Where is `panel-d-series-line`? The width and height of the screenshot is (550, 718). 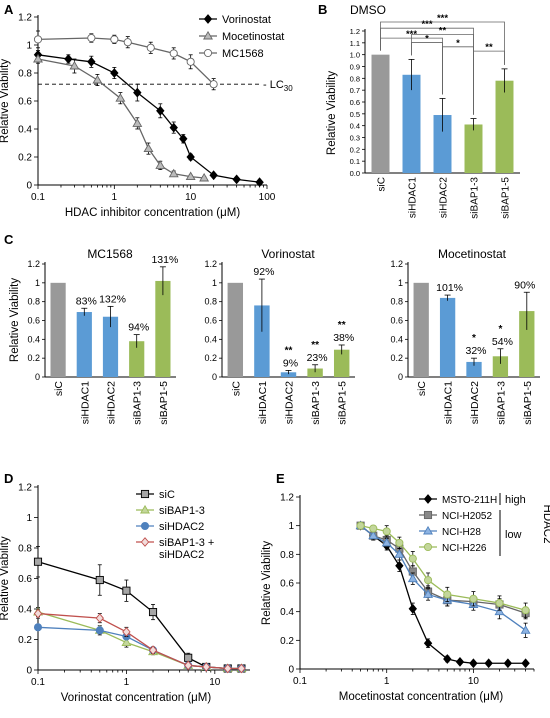 panel-d-series-line is located at coordinates (139, 615).